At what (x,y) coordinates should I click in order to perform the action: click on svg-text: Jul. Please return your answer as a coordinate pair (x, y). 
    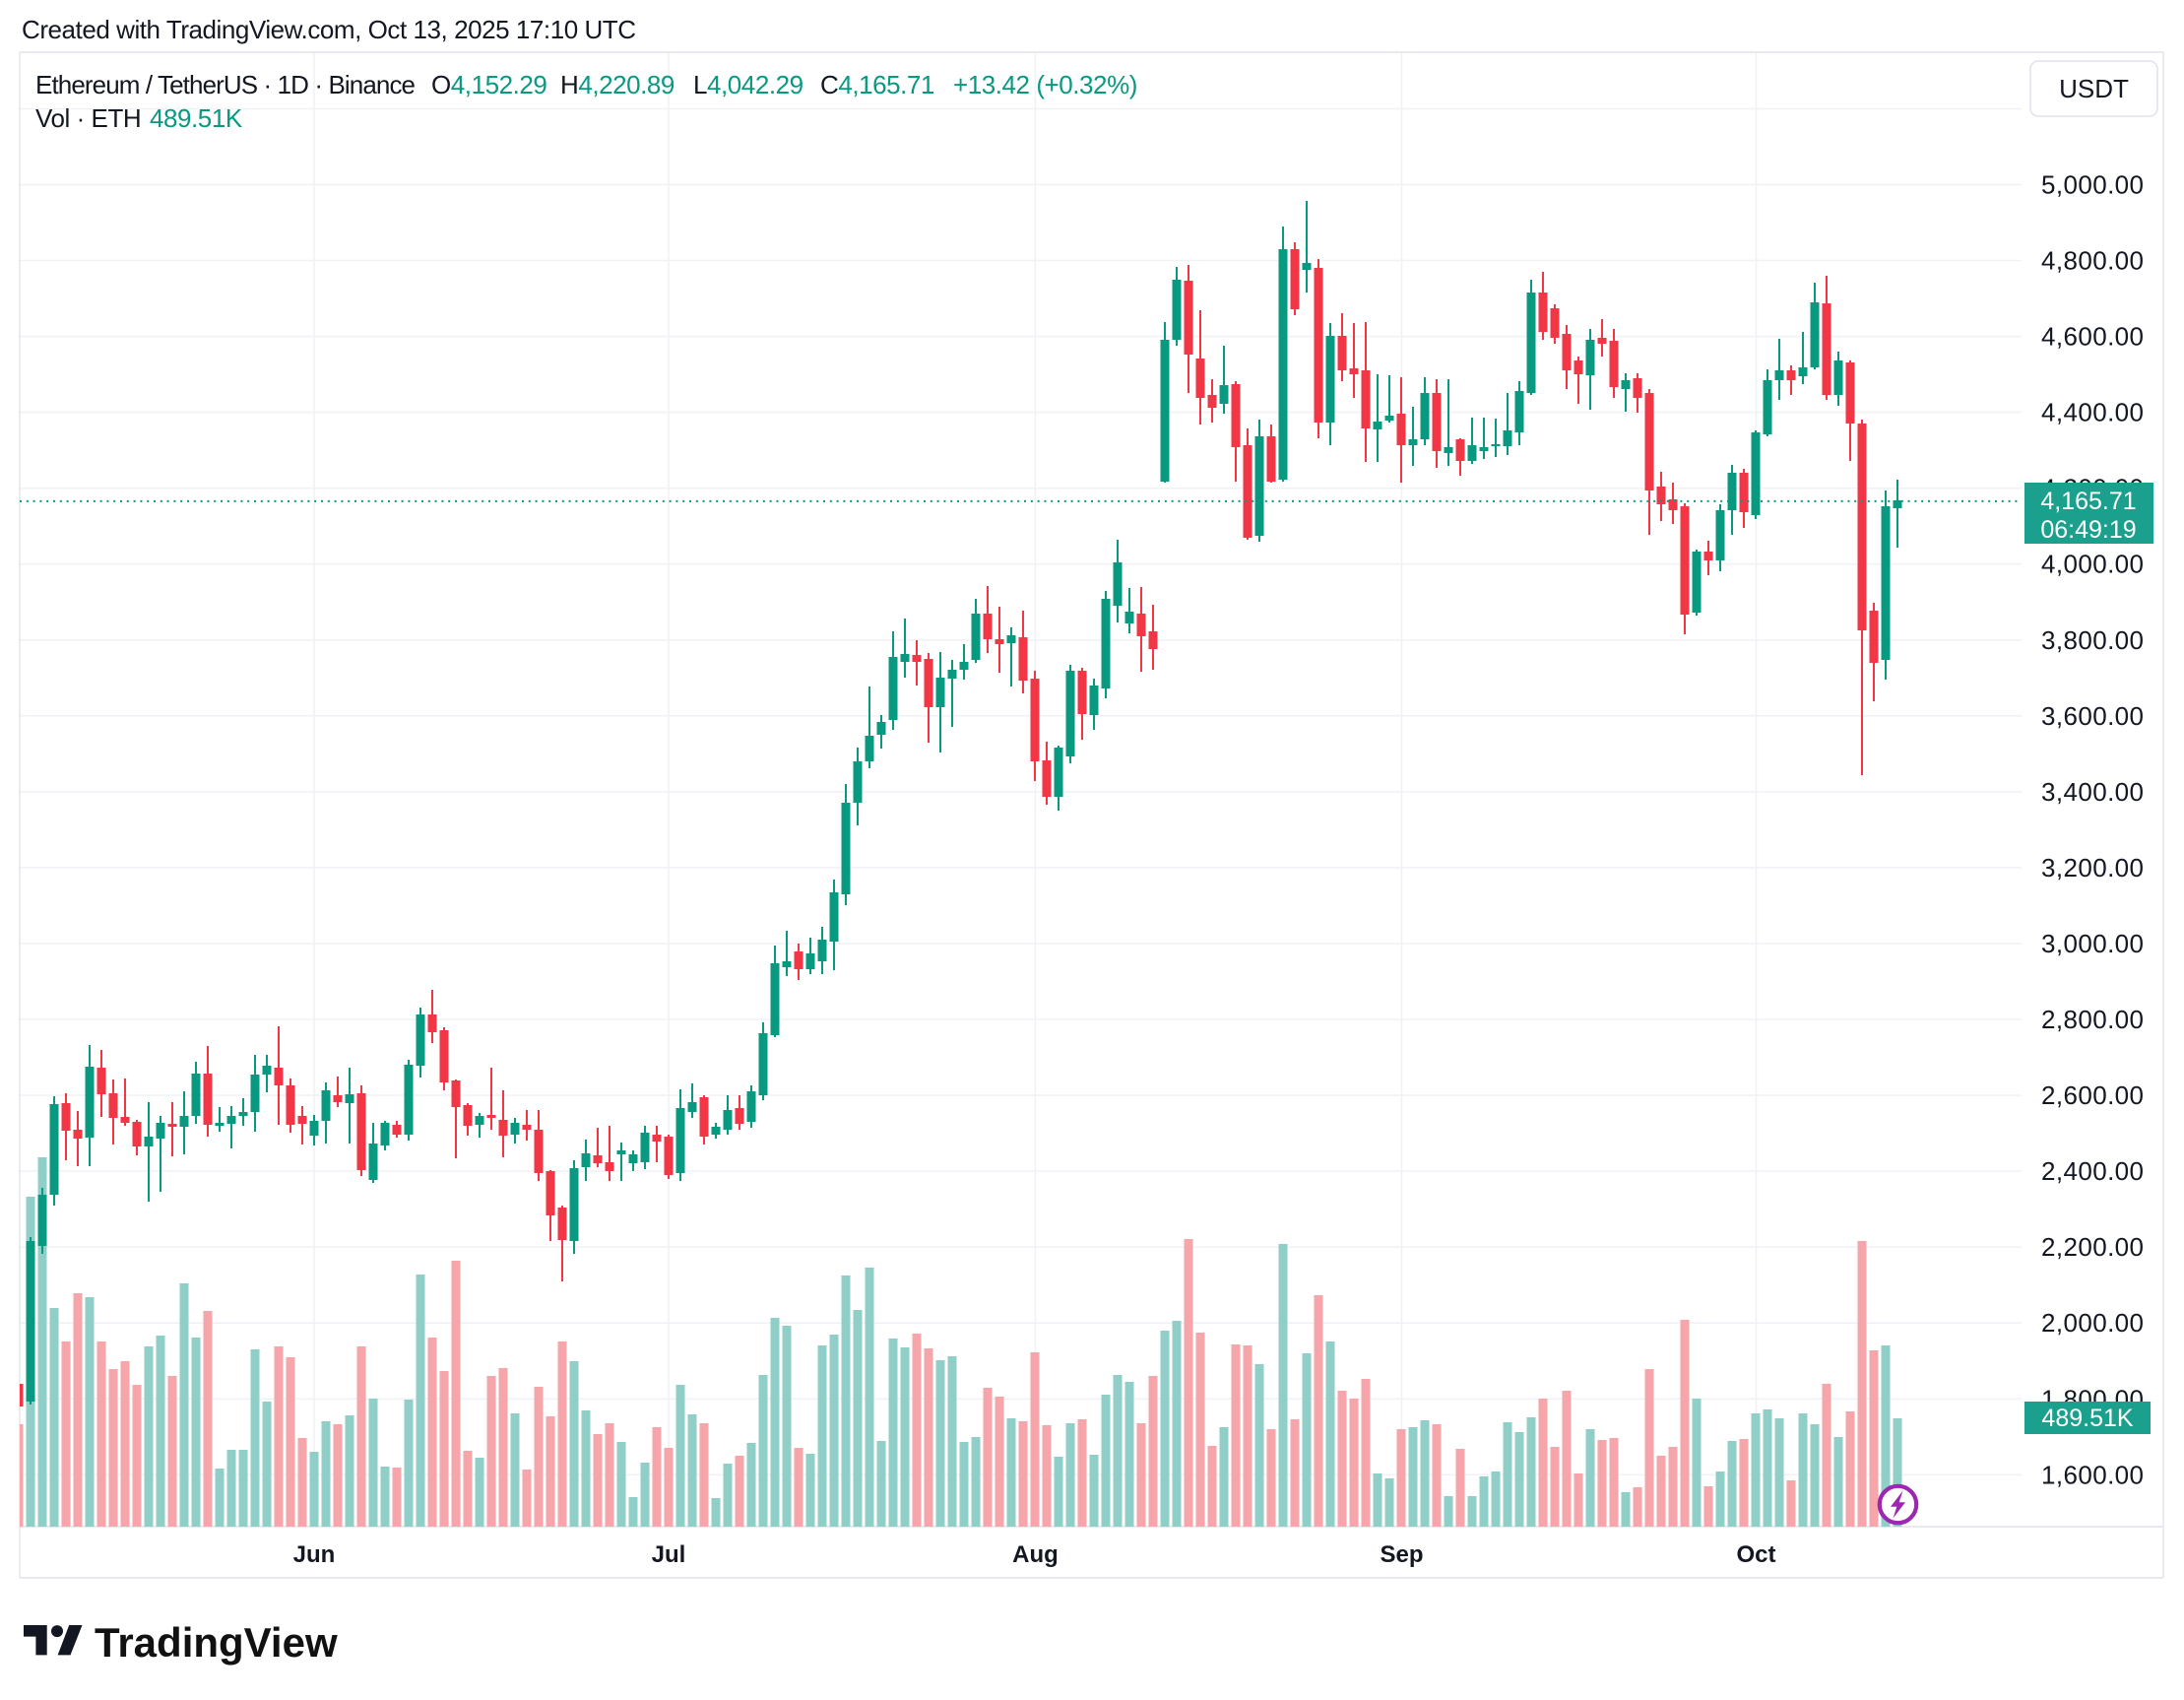
    Looking at the image, I should click on (669, 1555).